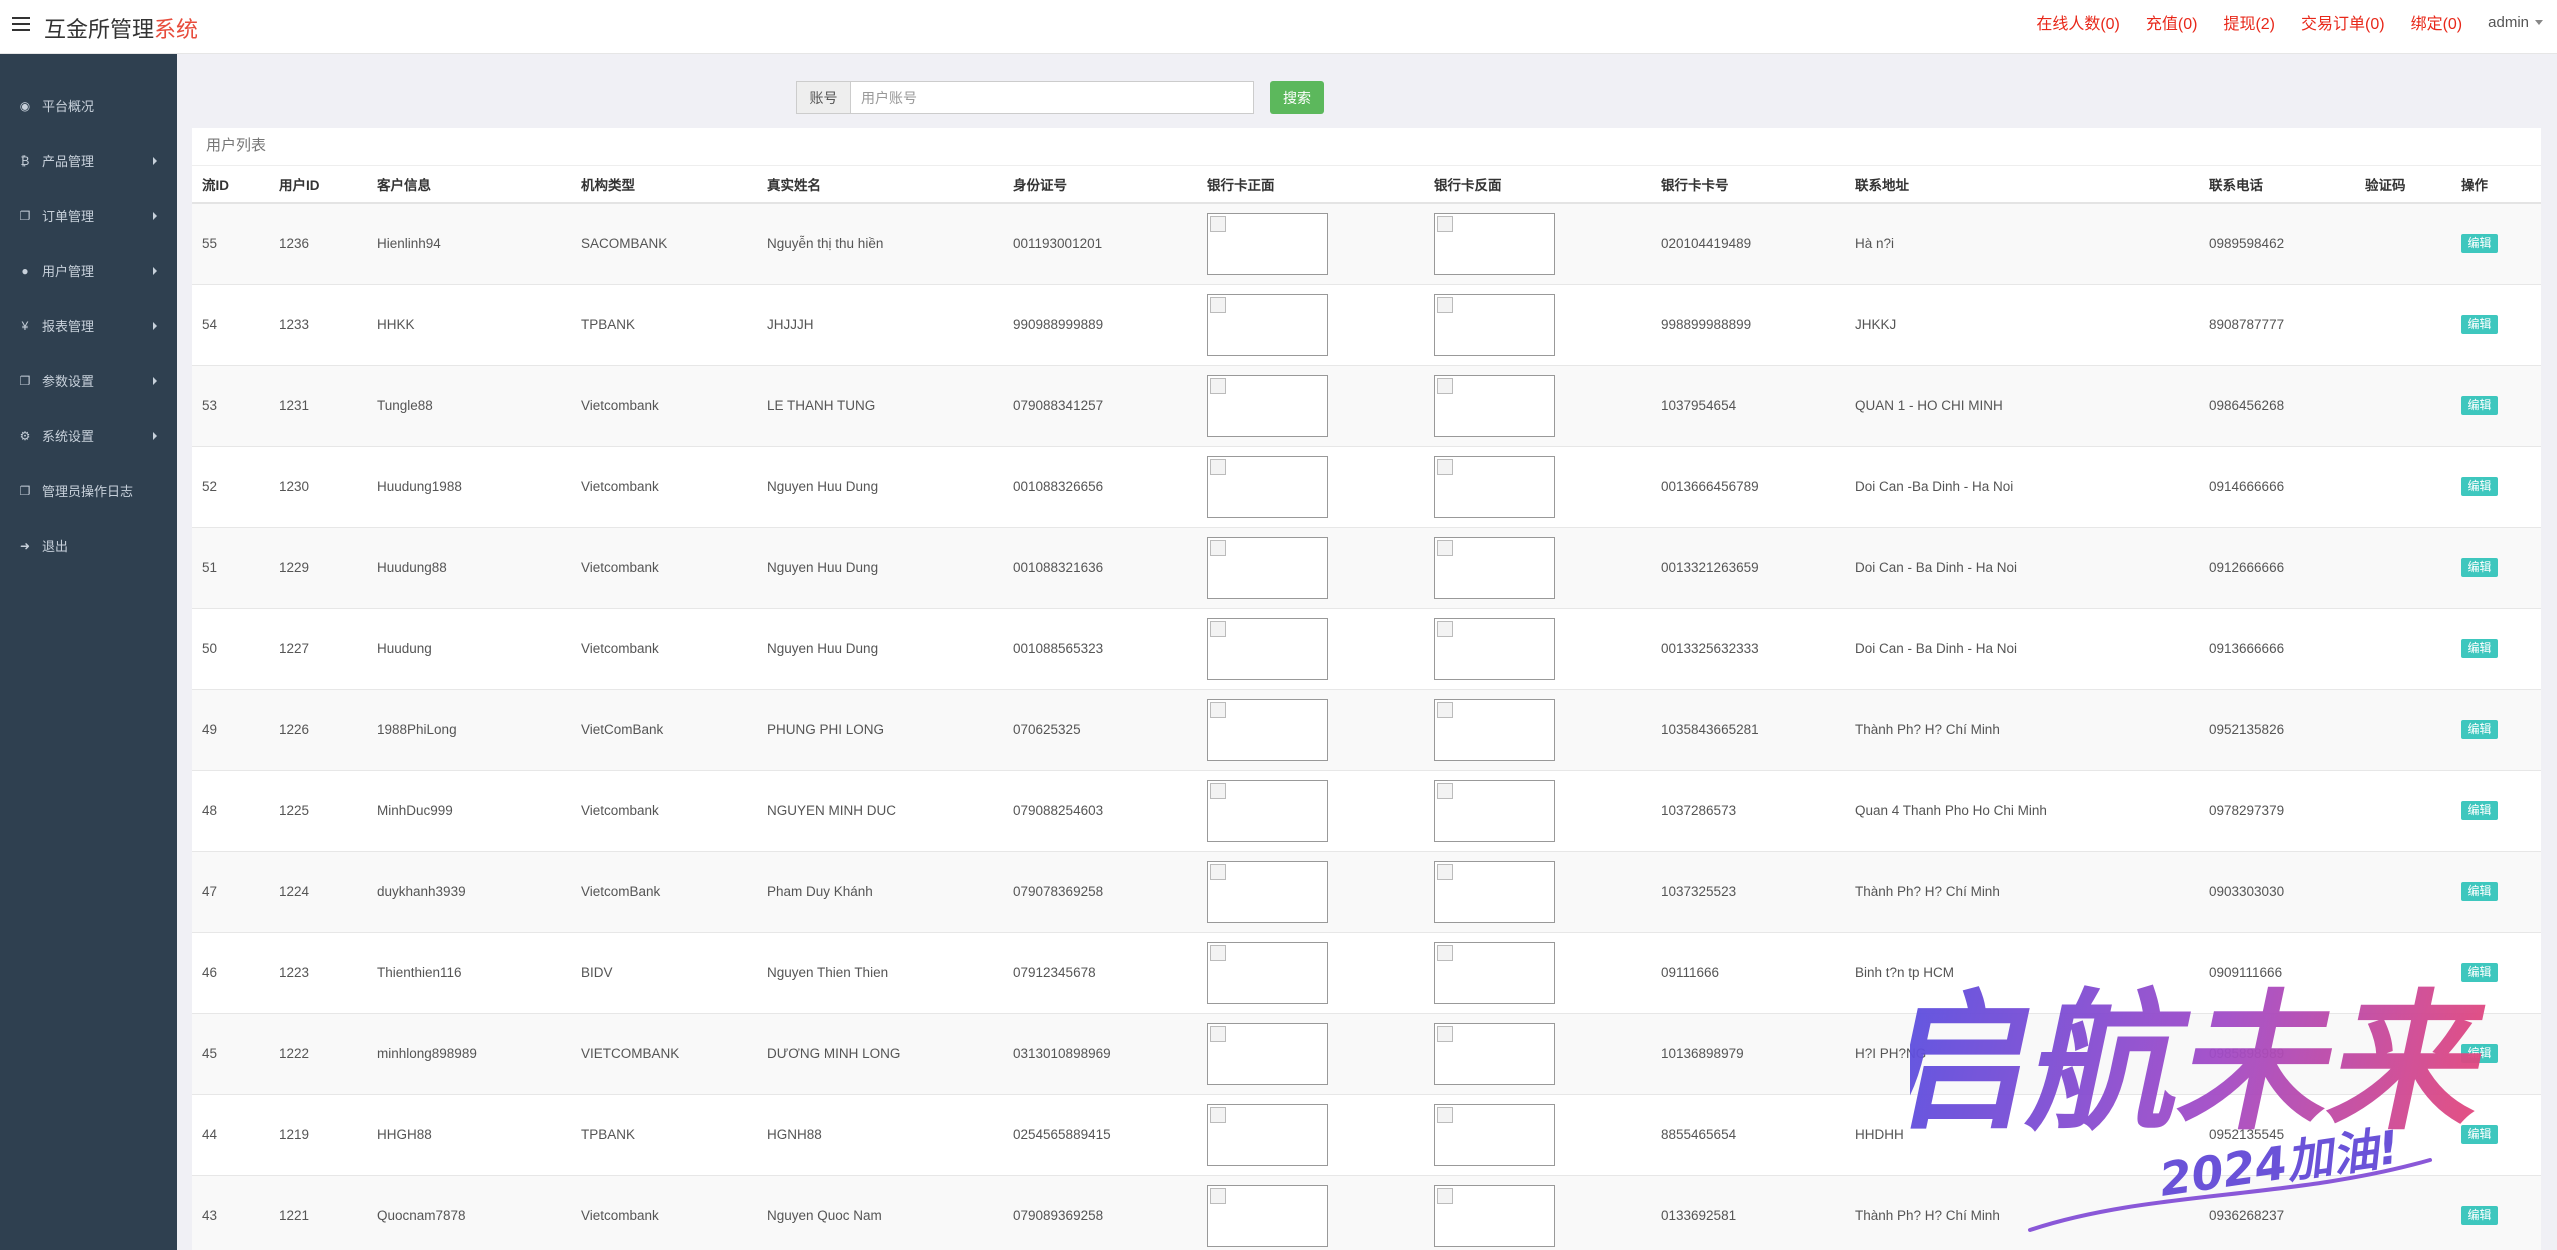 Image resolution: width=2557 pixels, height=1250 pixels. Describe the element at coordinates (880, 185) in the screenshot. I see `column-header: 真实姓名` at that location.